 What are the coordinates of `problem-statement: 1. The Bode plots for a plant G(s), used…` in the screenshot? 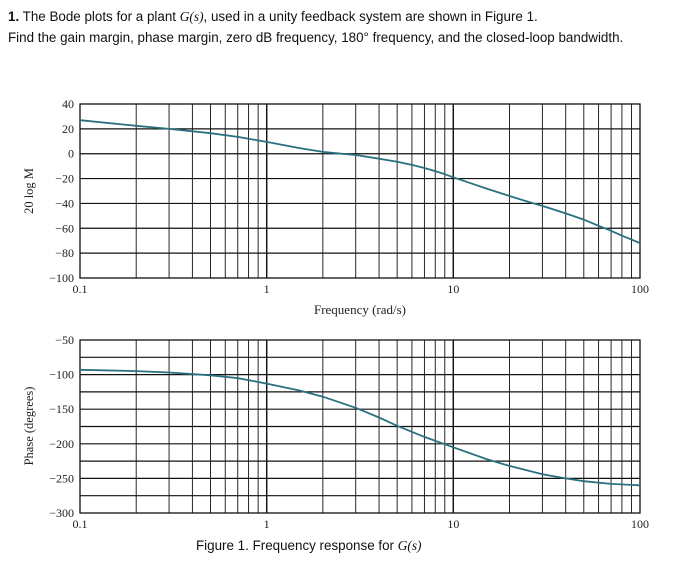 It's located at (338, 27).